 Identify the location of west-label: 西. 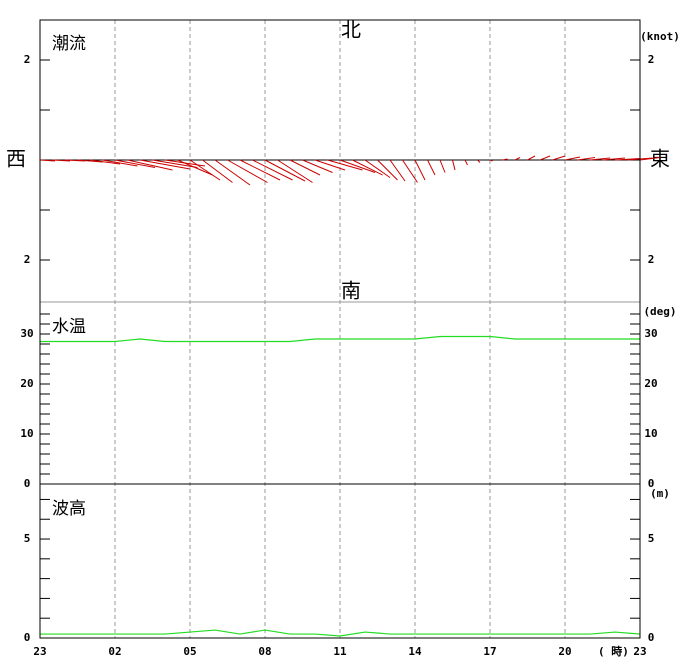
(16, 159).